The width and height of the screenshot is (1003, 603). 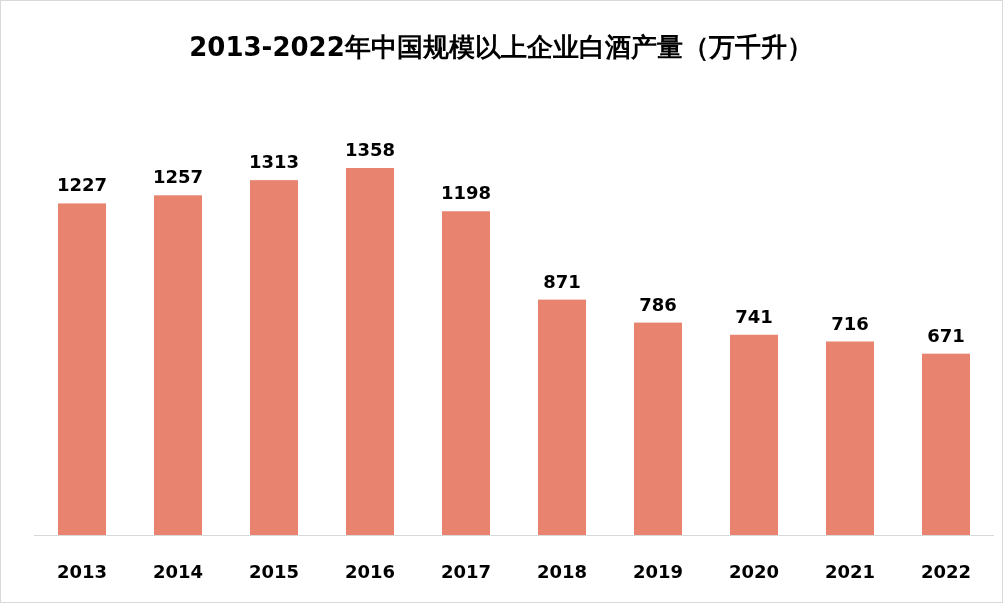 I want to click on data-label: 1257, so click(x=178, y=177).